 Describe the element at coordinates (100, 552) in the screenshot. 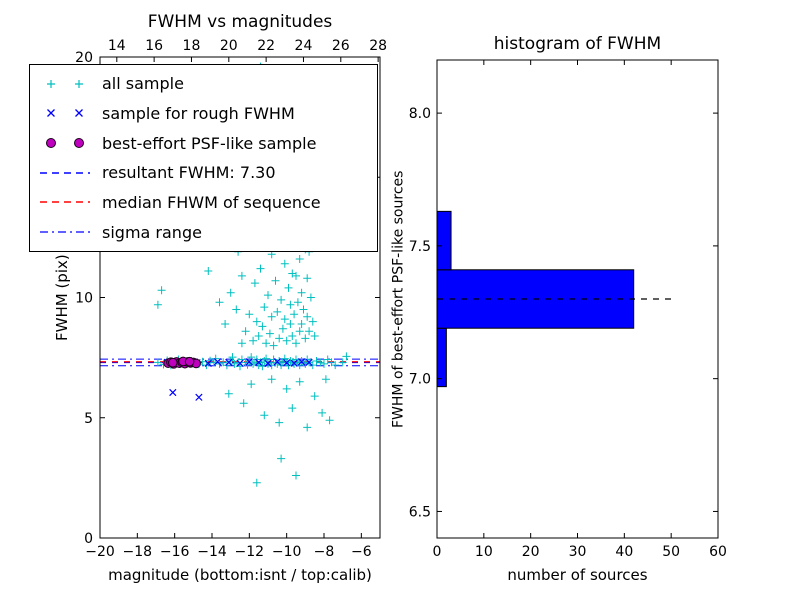

I see `svg-text: −20` at that location.